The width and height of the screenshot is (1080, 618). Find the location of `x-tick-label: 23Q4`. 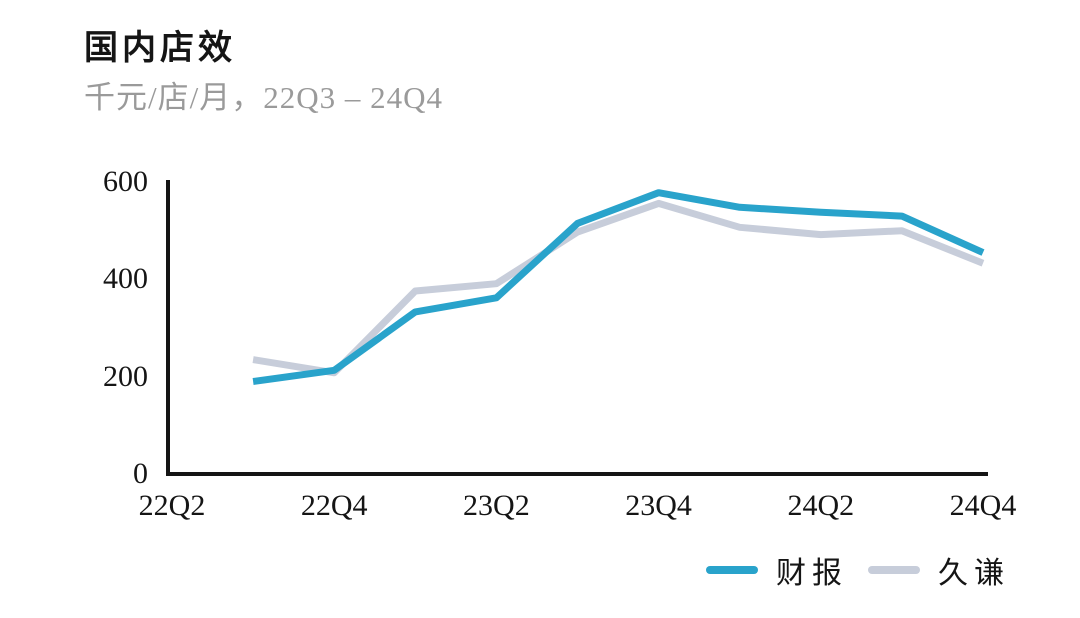

x-tick-label: 23Q4 is located at coordinates (658, 505).